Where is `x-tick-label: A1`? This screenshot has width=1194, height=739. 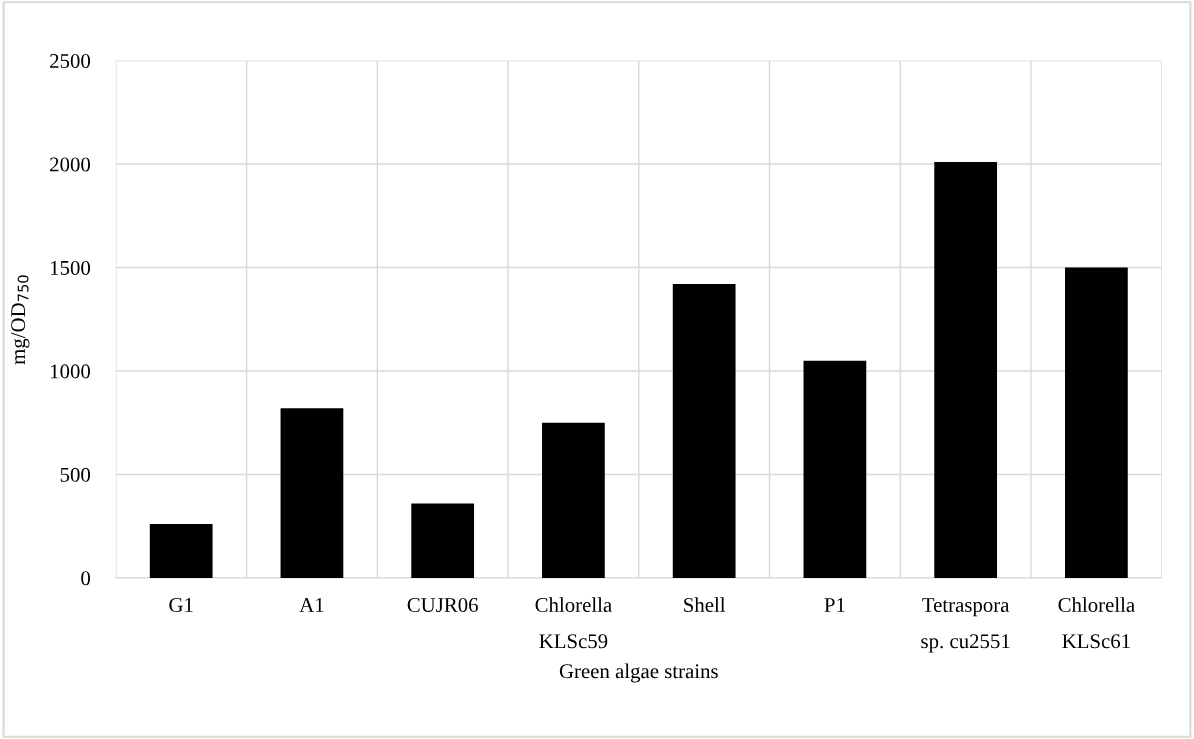
x-tick-label: A1 is located at coordinates (311, 605).